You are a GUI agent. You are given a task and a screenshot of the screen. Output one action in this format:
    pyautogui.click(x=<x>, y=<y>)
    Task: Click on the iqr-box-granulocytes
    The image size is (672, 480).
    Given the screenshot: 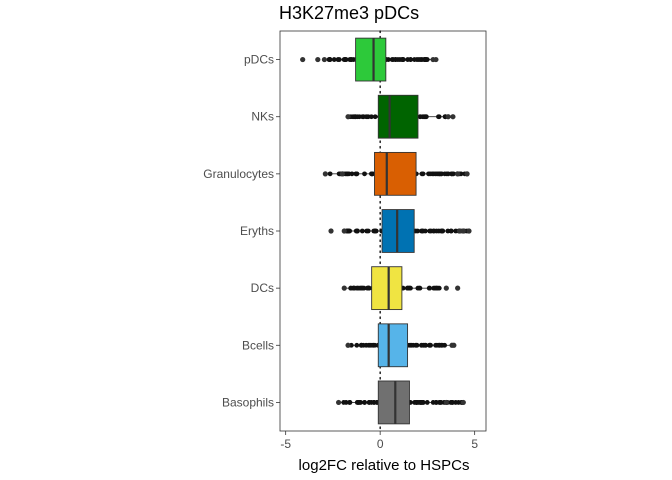 What is the action you would take?
    pyautogui.click(x=395, y=173)
    